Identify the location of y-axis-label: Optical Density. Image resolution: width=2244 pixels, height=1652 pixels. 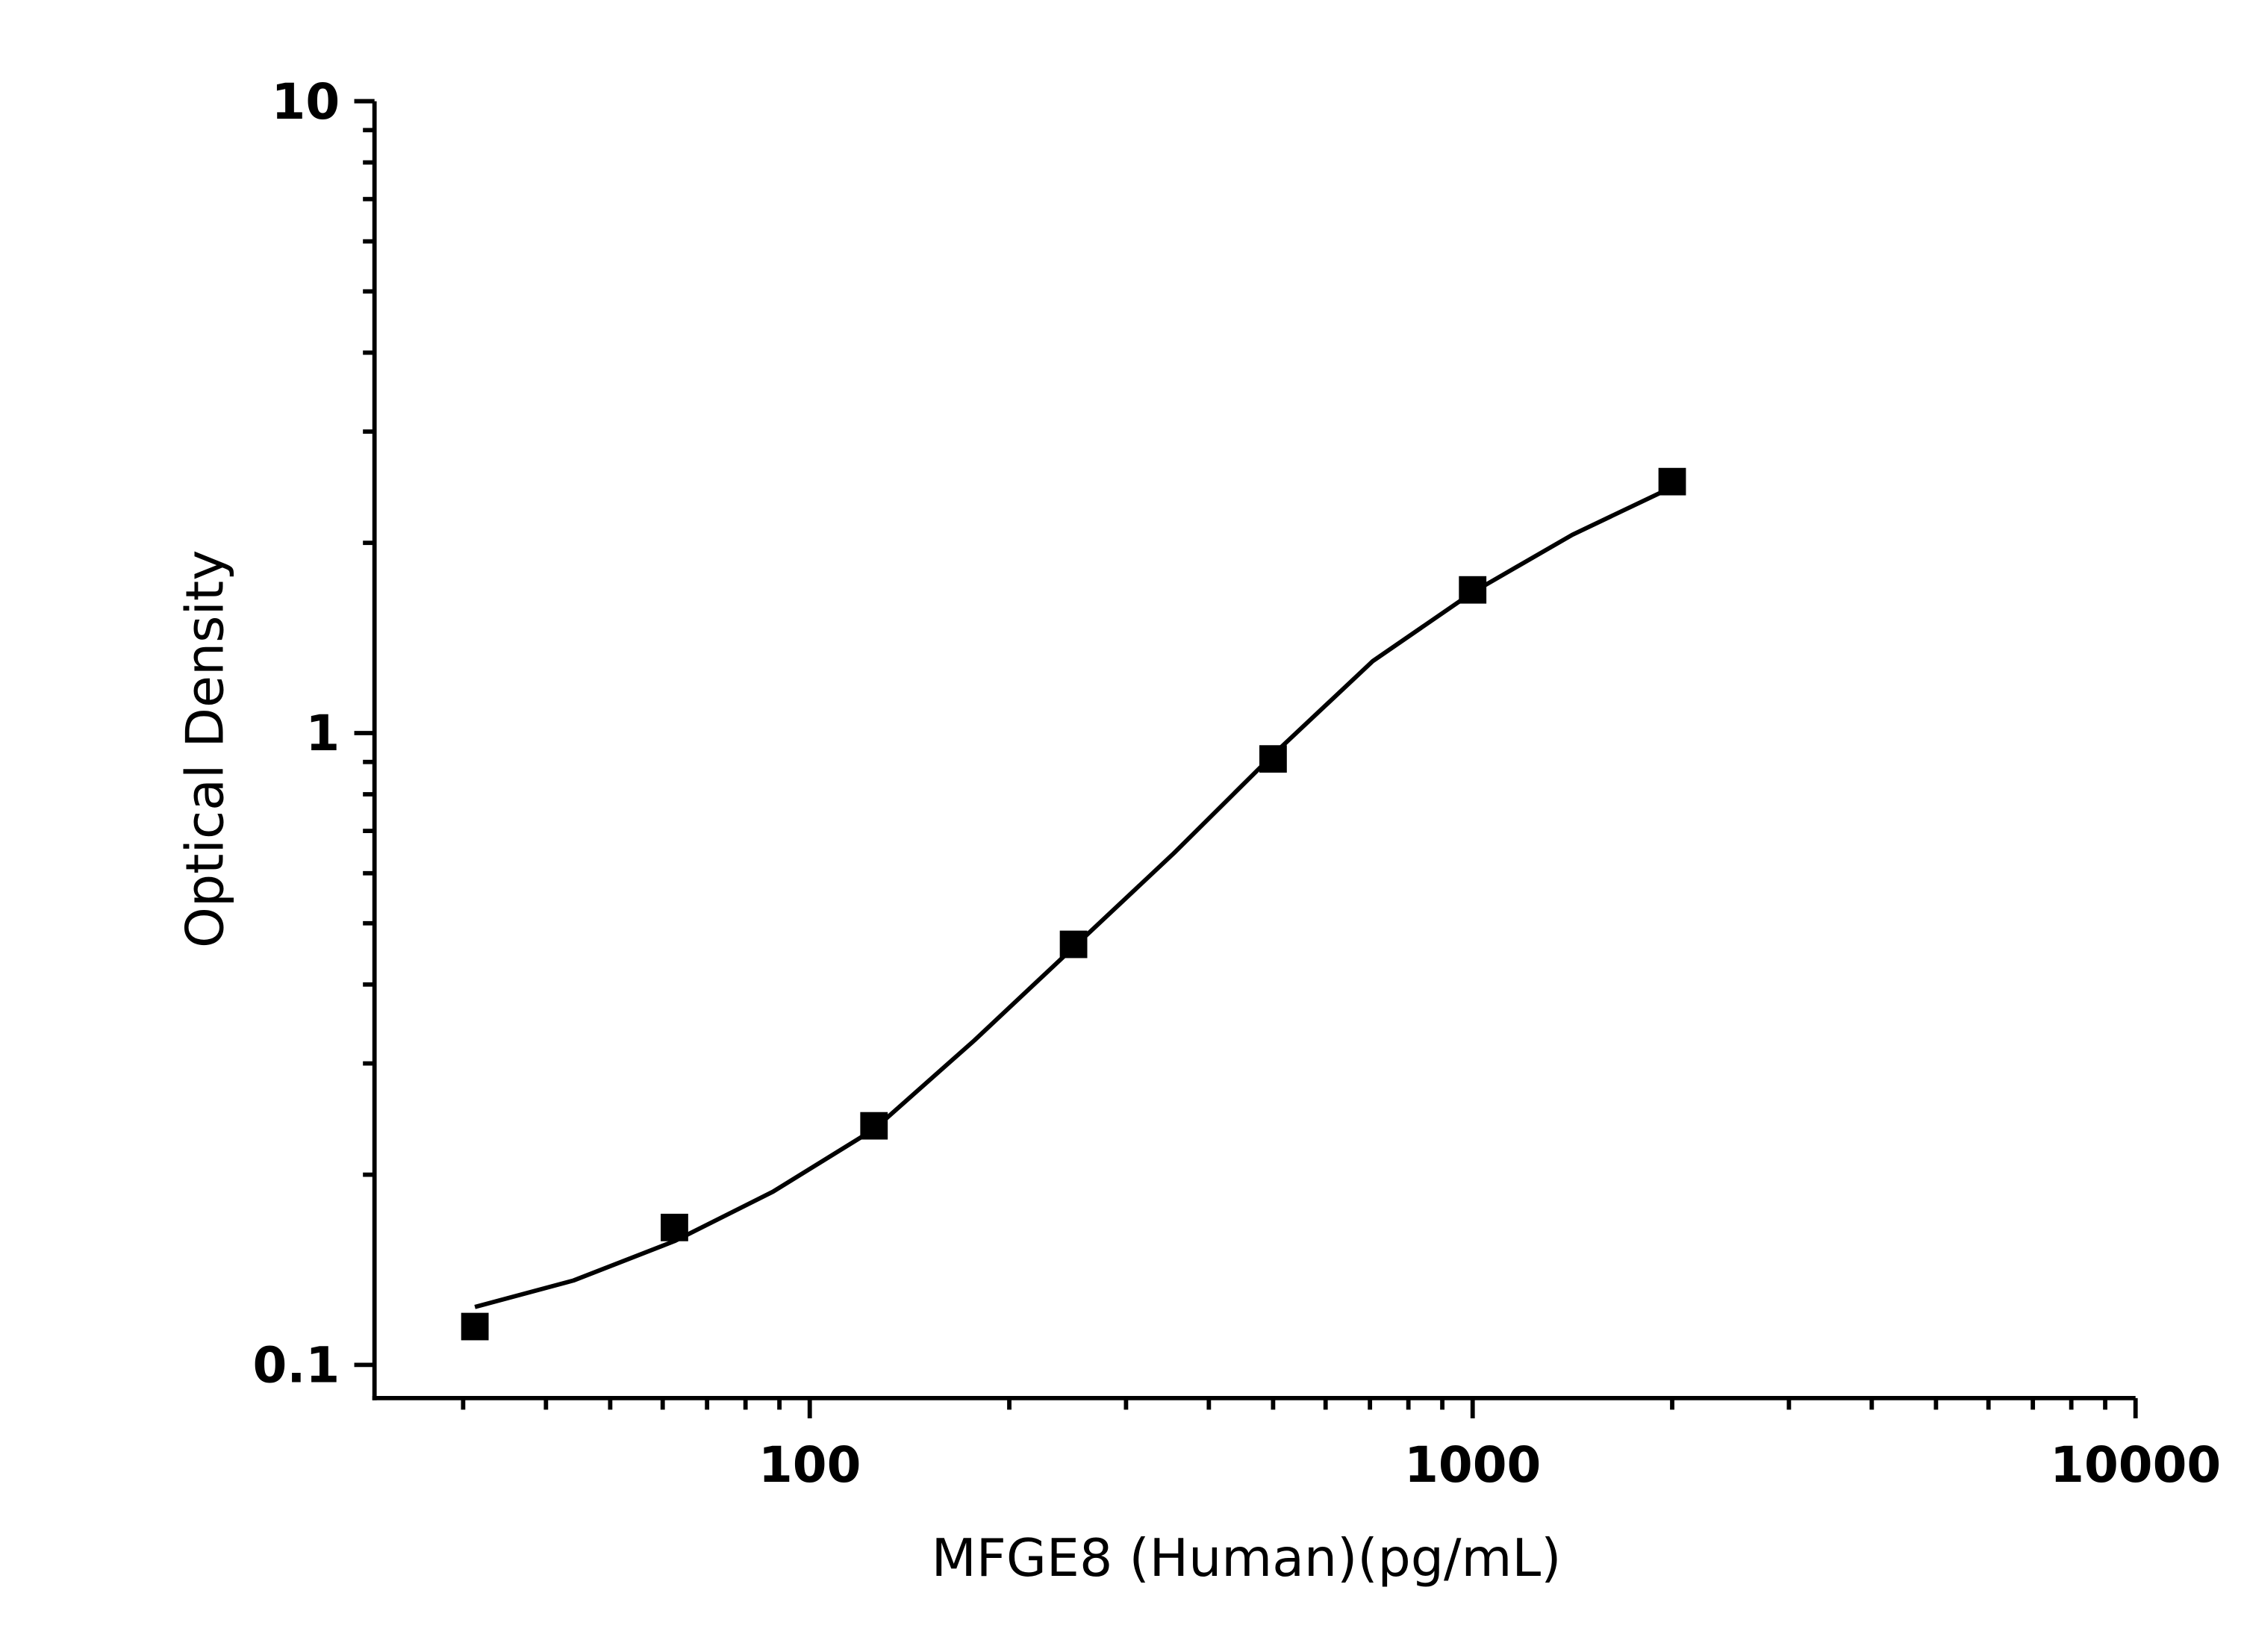
(205, 749).